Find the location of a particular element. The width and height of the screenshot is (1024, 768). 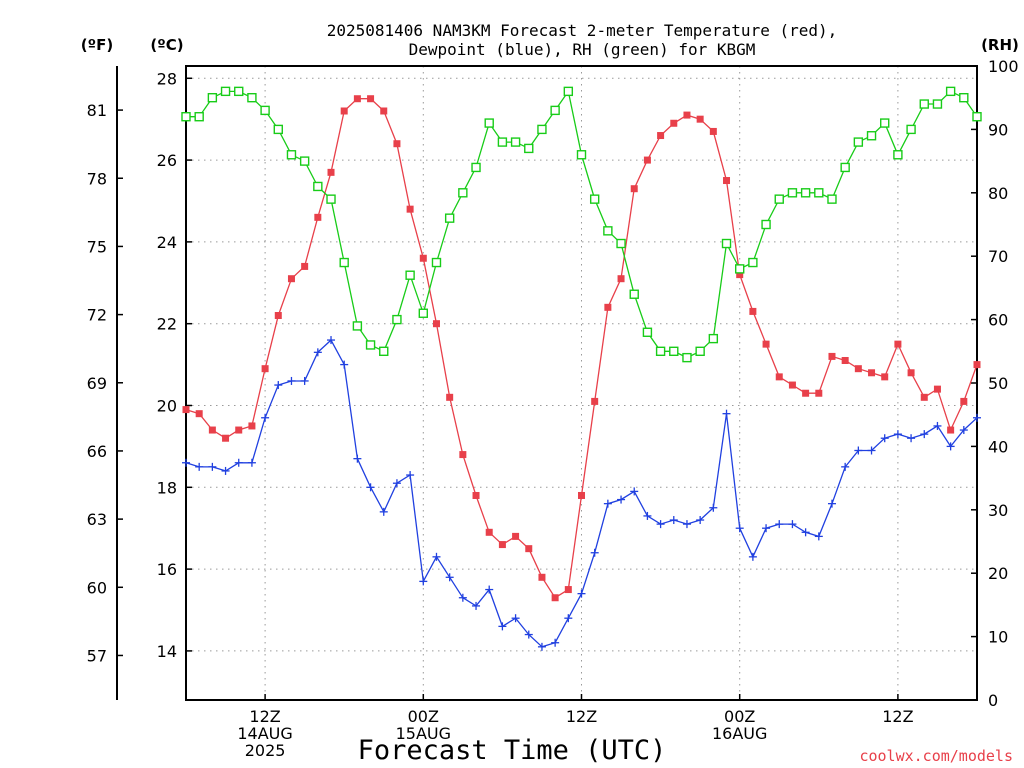

rh-tick-label: 0 is located at coordinates (993, 700).